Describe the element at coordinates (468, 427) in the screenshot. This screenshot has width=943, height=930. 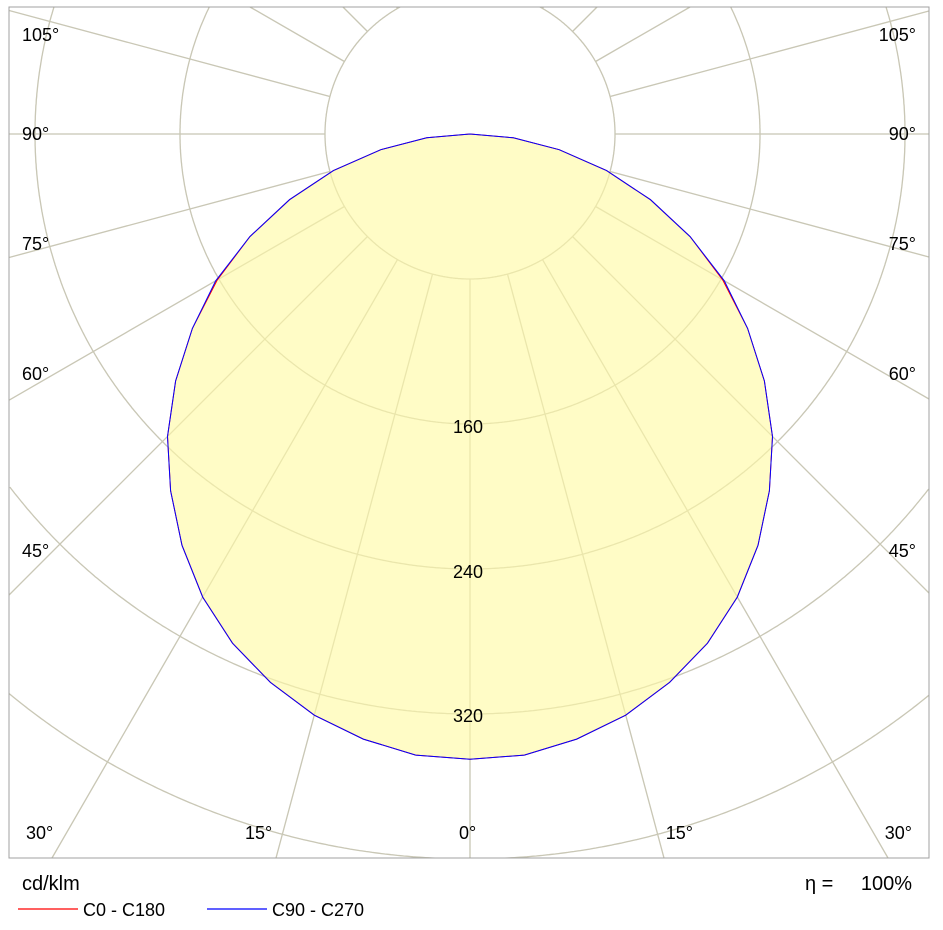
I see `radial-label-160: 160` at that location.